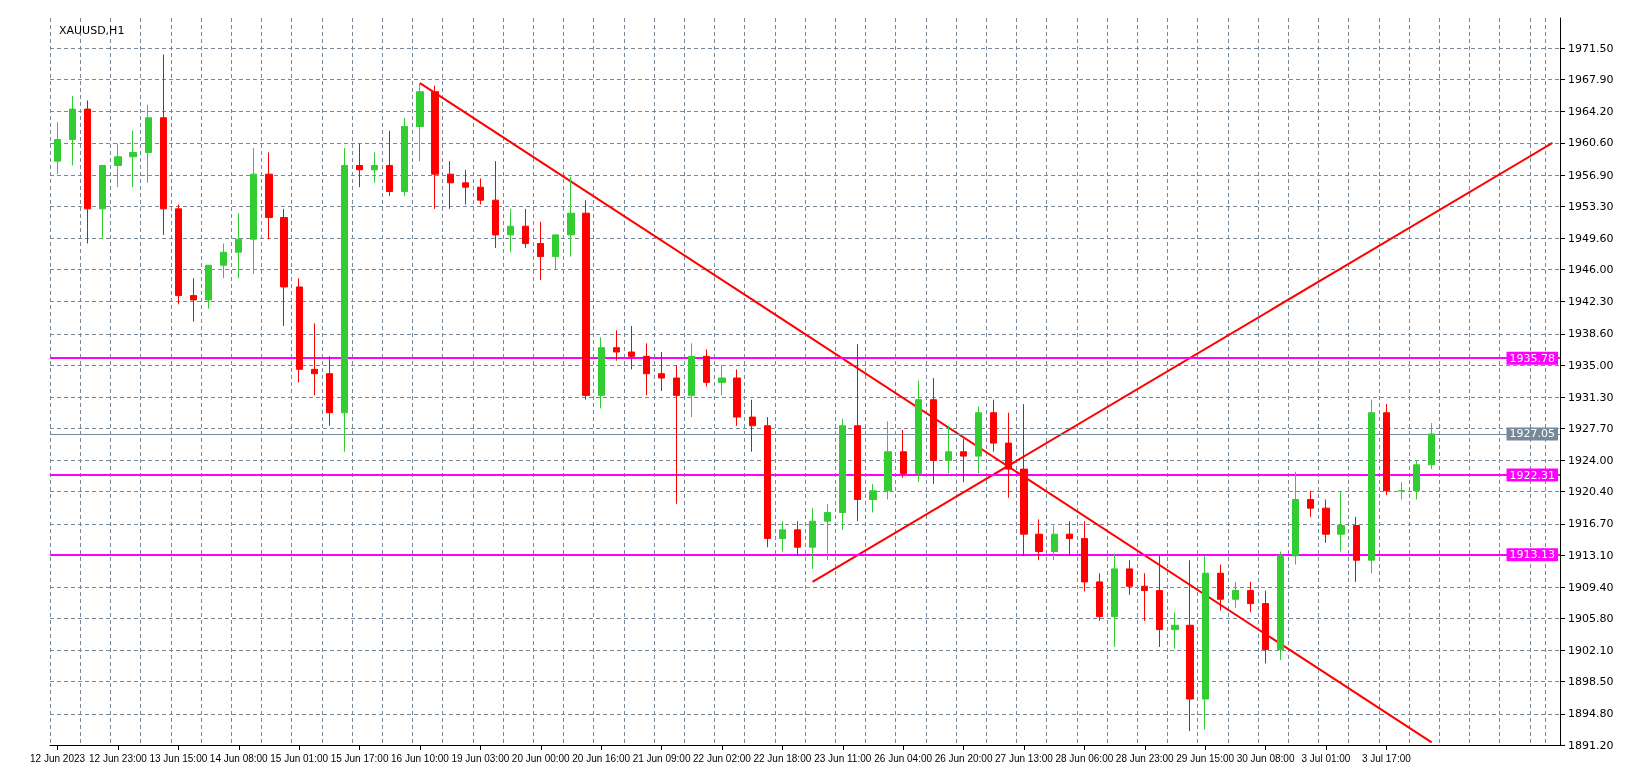 Image resolution: width=1639 pixels, height=784 pixels. Describe the element at coordinates (1591, 270) in the screenshot. I see `y-tick-label: 1946.00` at that location.